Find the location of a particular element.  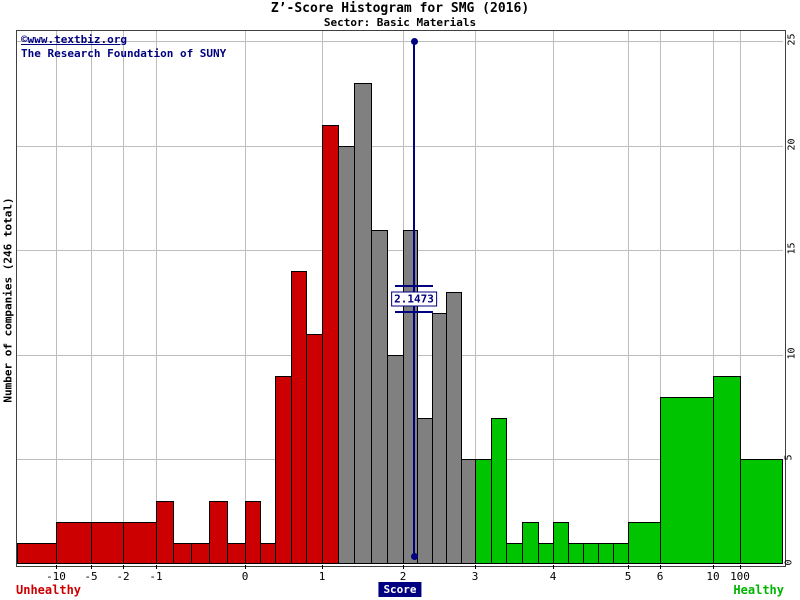

y-tick-label: 0 is located at coordinates (789, 562).